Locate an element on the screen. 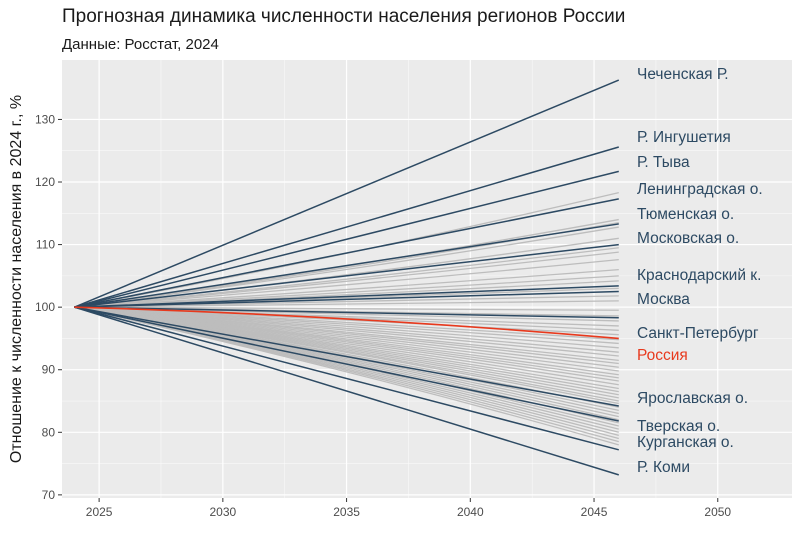  x-tick-label: 2040 is located at coordinates (470, 512).